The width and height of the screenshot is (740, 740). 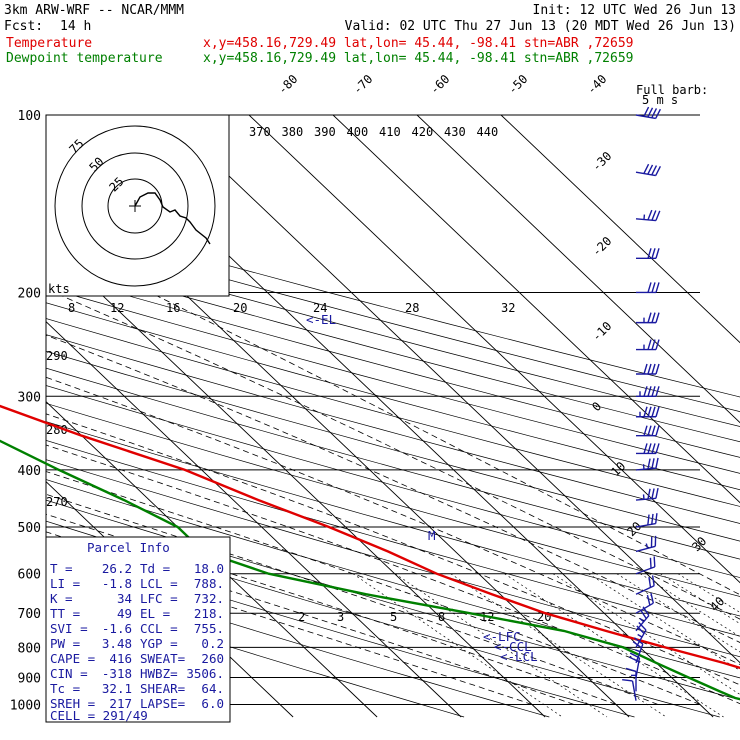 I want to click on parcel-value: CIN =, so click(x=69, y=673).